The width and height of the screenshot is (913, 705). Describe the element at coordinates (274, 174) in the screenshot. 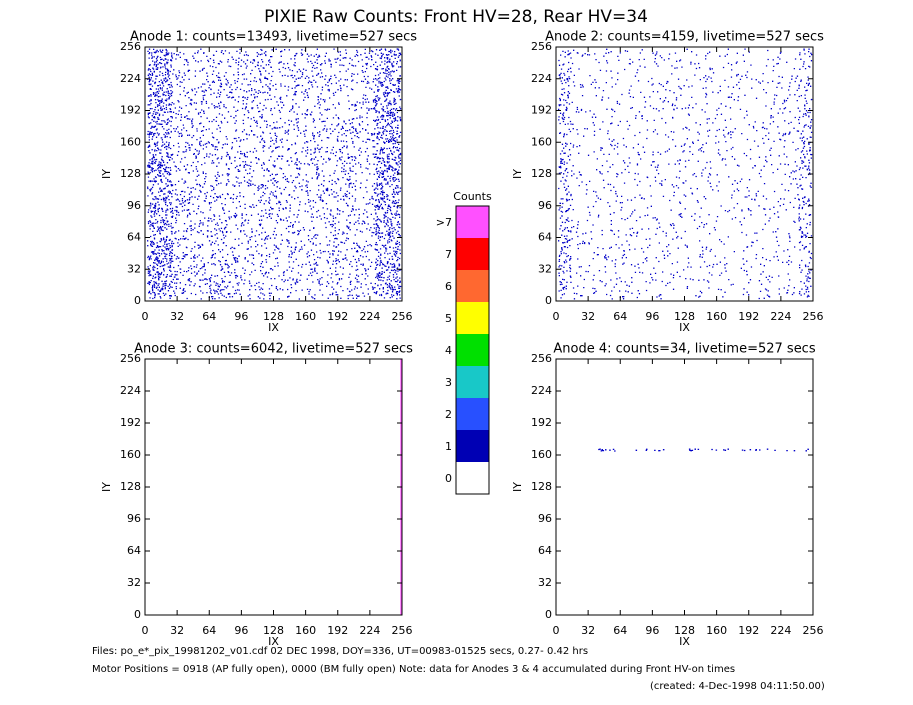

I see `count-texture` at that location.